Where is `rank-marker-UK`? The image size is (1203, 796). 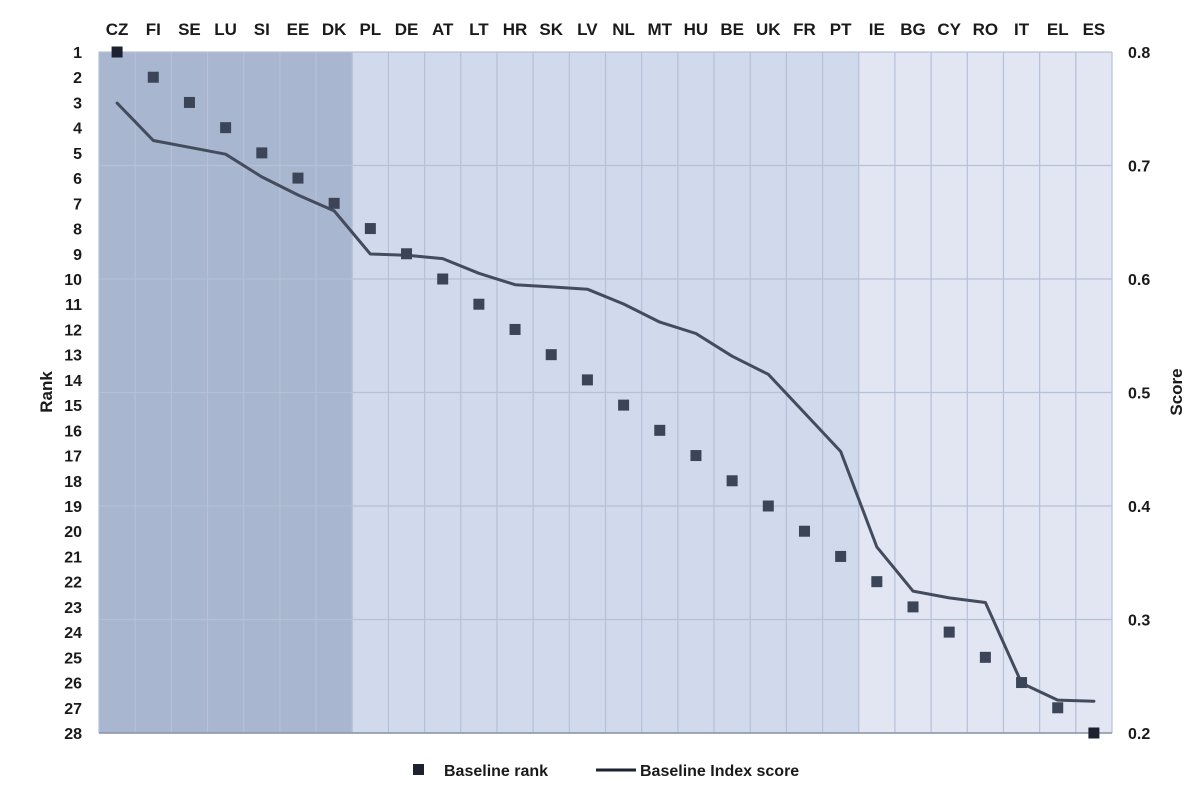
rank-marker-UK is located at coordinates (768, 506).